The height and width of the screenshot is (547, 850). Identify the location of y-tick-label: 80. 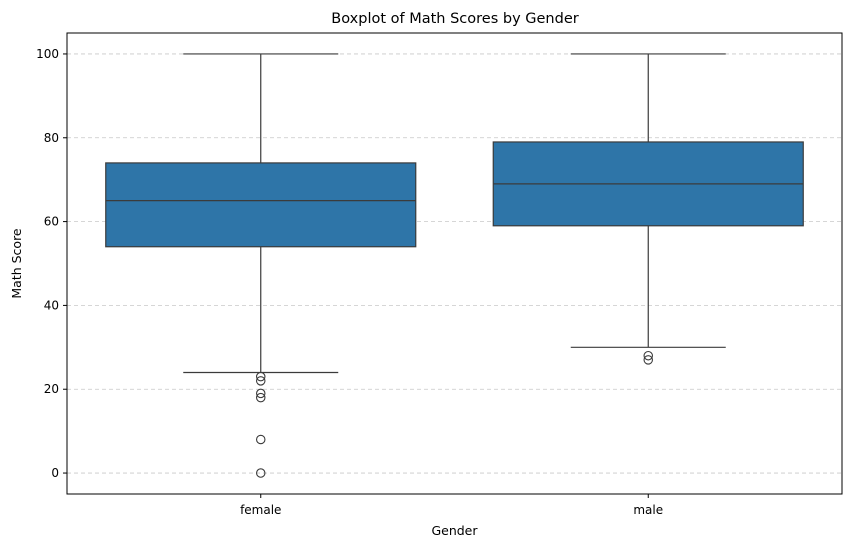
(51, 138).